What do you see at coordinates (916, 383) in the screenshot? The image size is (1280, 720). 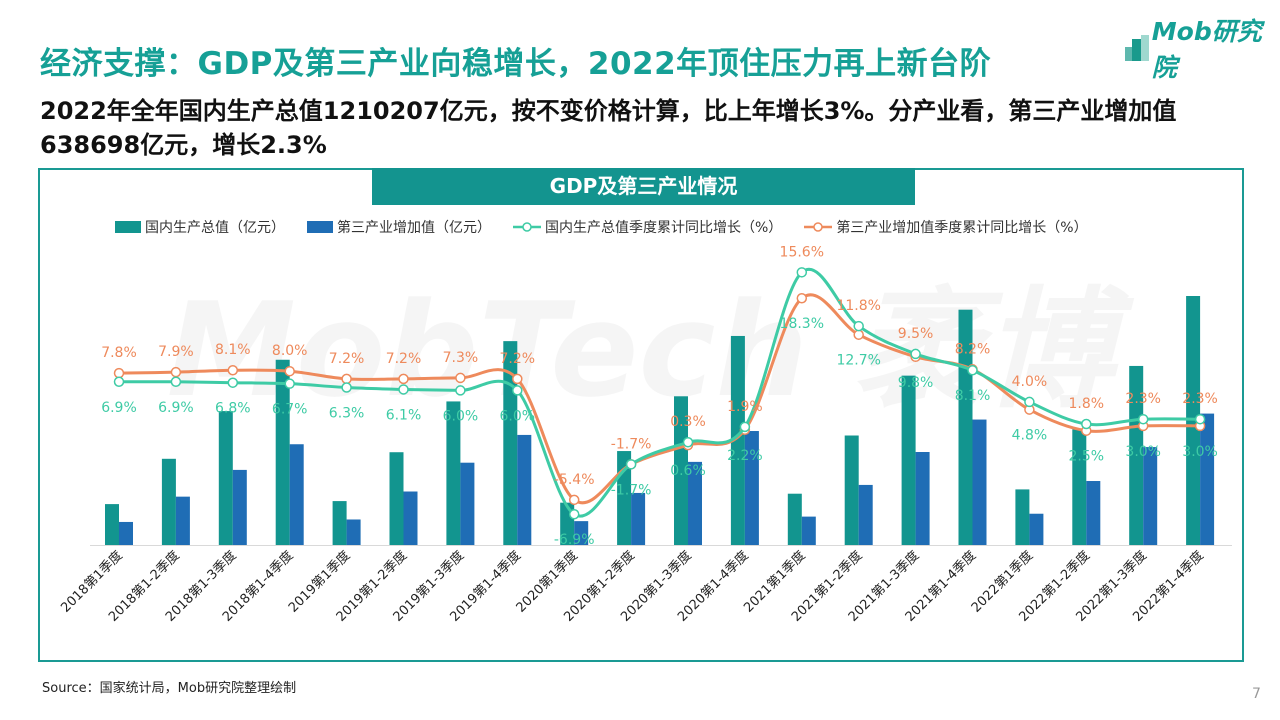 I see `data-label-gdp-growth: 9.8%` at bounding box center [916, 383].